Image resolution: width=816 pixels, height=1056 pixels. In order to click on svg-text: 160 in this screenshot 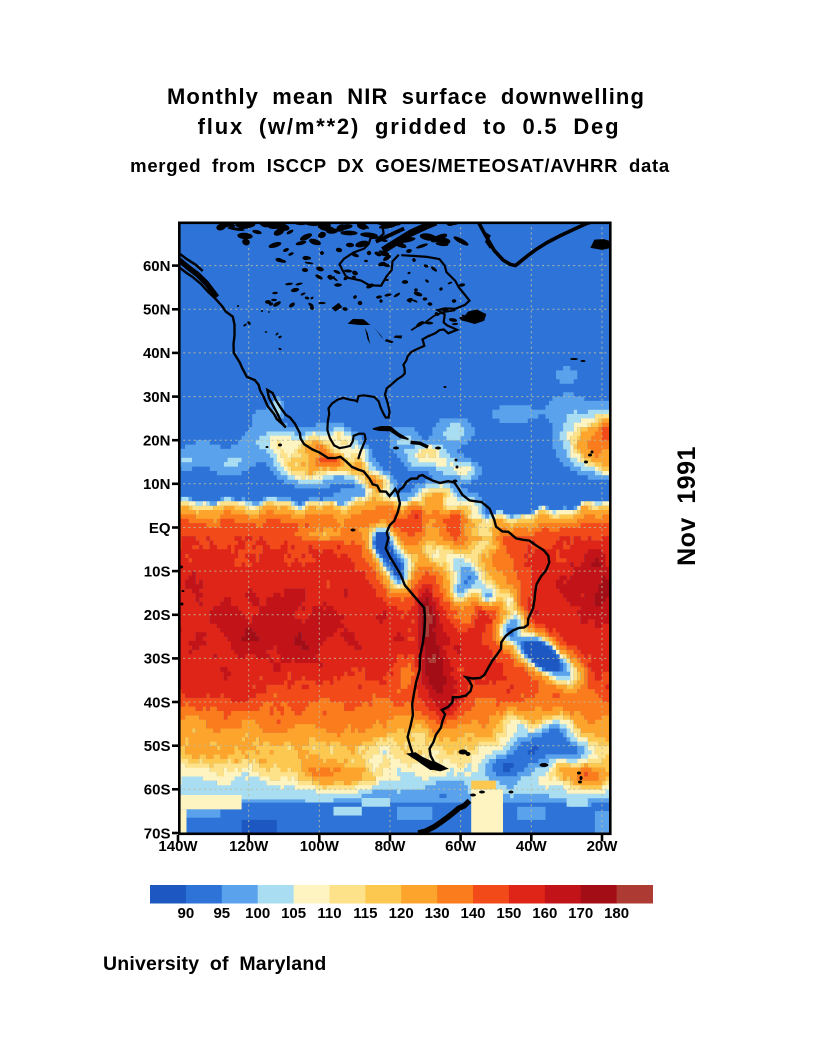, I will do `click(544, 913)`.